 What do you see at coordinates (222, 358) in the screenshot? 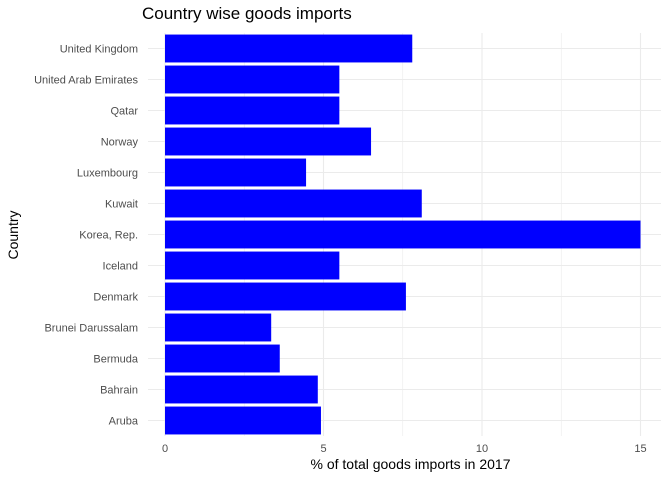
I see `bar-bermuda` at bounding box center [222, 358].